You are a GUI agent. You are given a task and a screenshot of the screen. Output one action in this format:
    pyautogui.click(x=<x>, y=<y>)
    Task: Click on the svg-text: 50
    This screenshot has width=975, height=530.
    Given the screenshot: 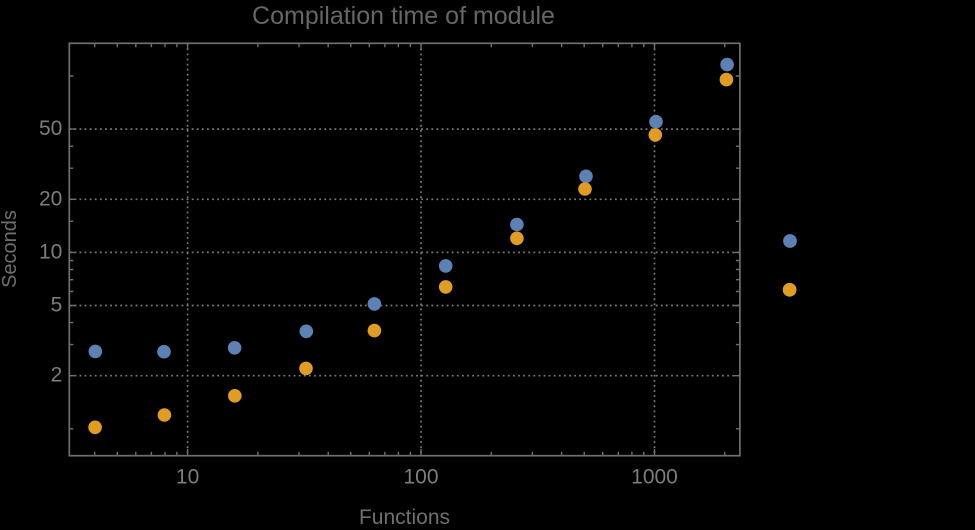 What is the action you would take?
    pyautogui.click(x=50, y=128)
    